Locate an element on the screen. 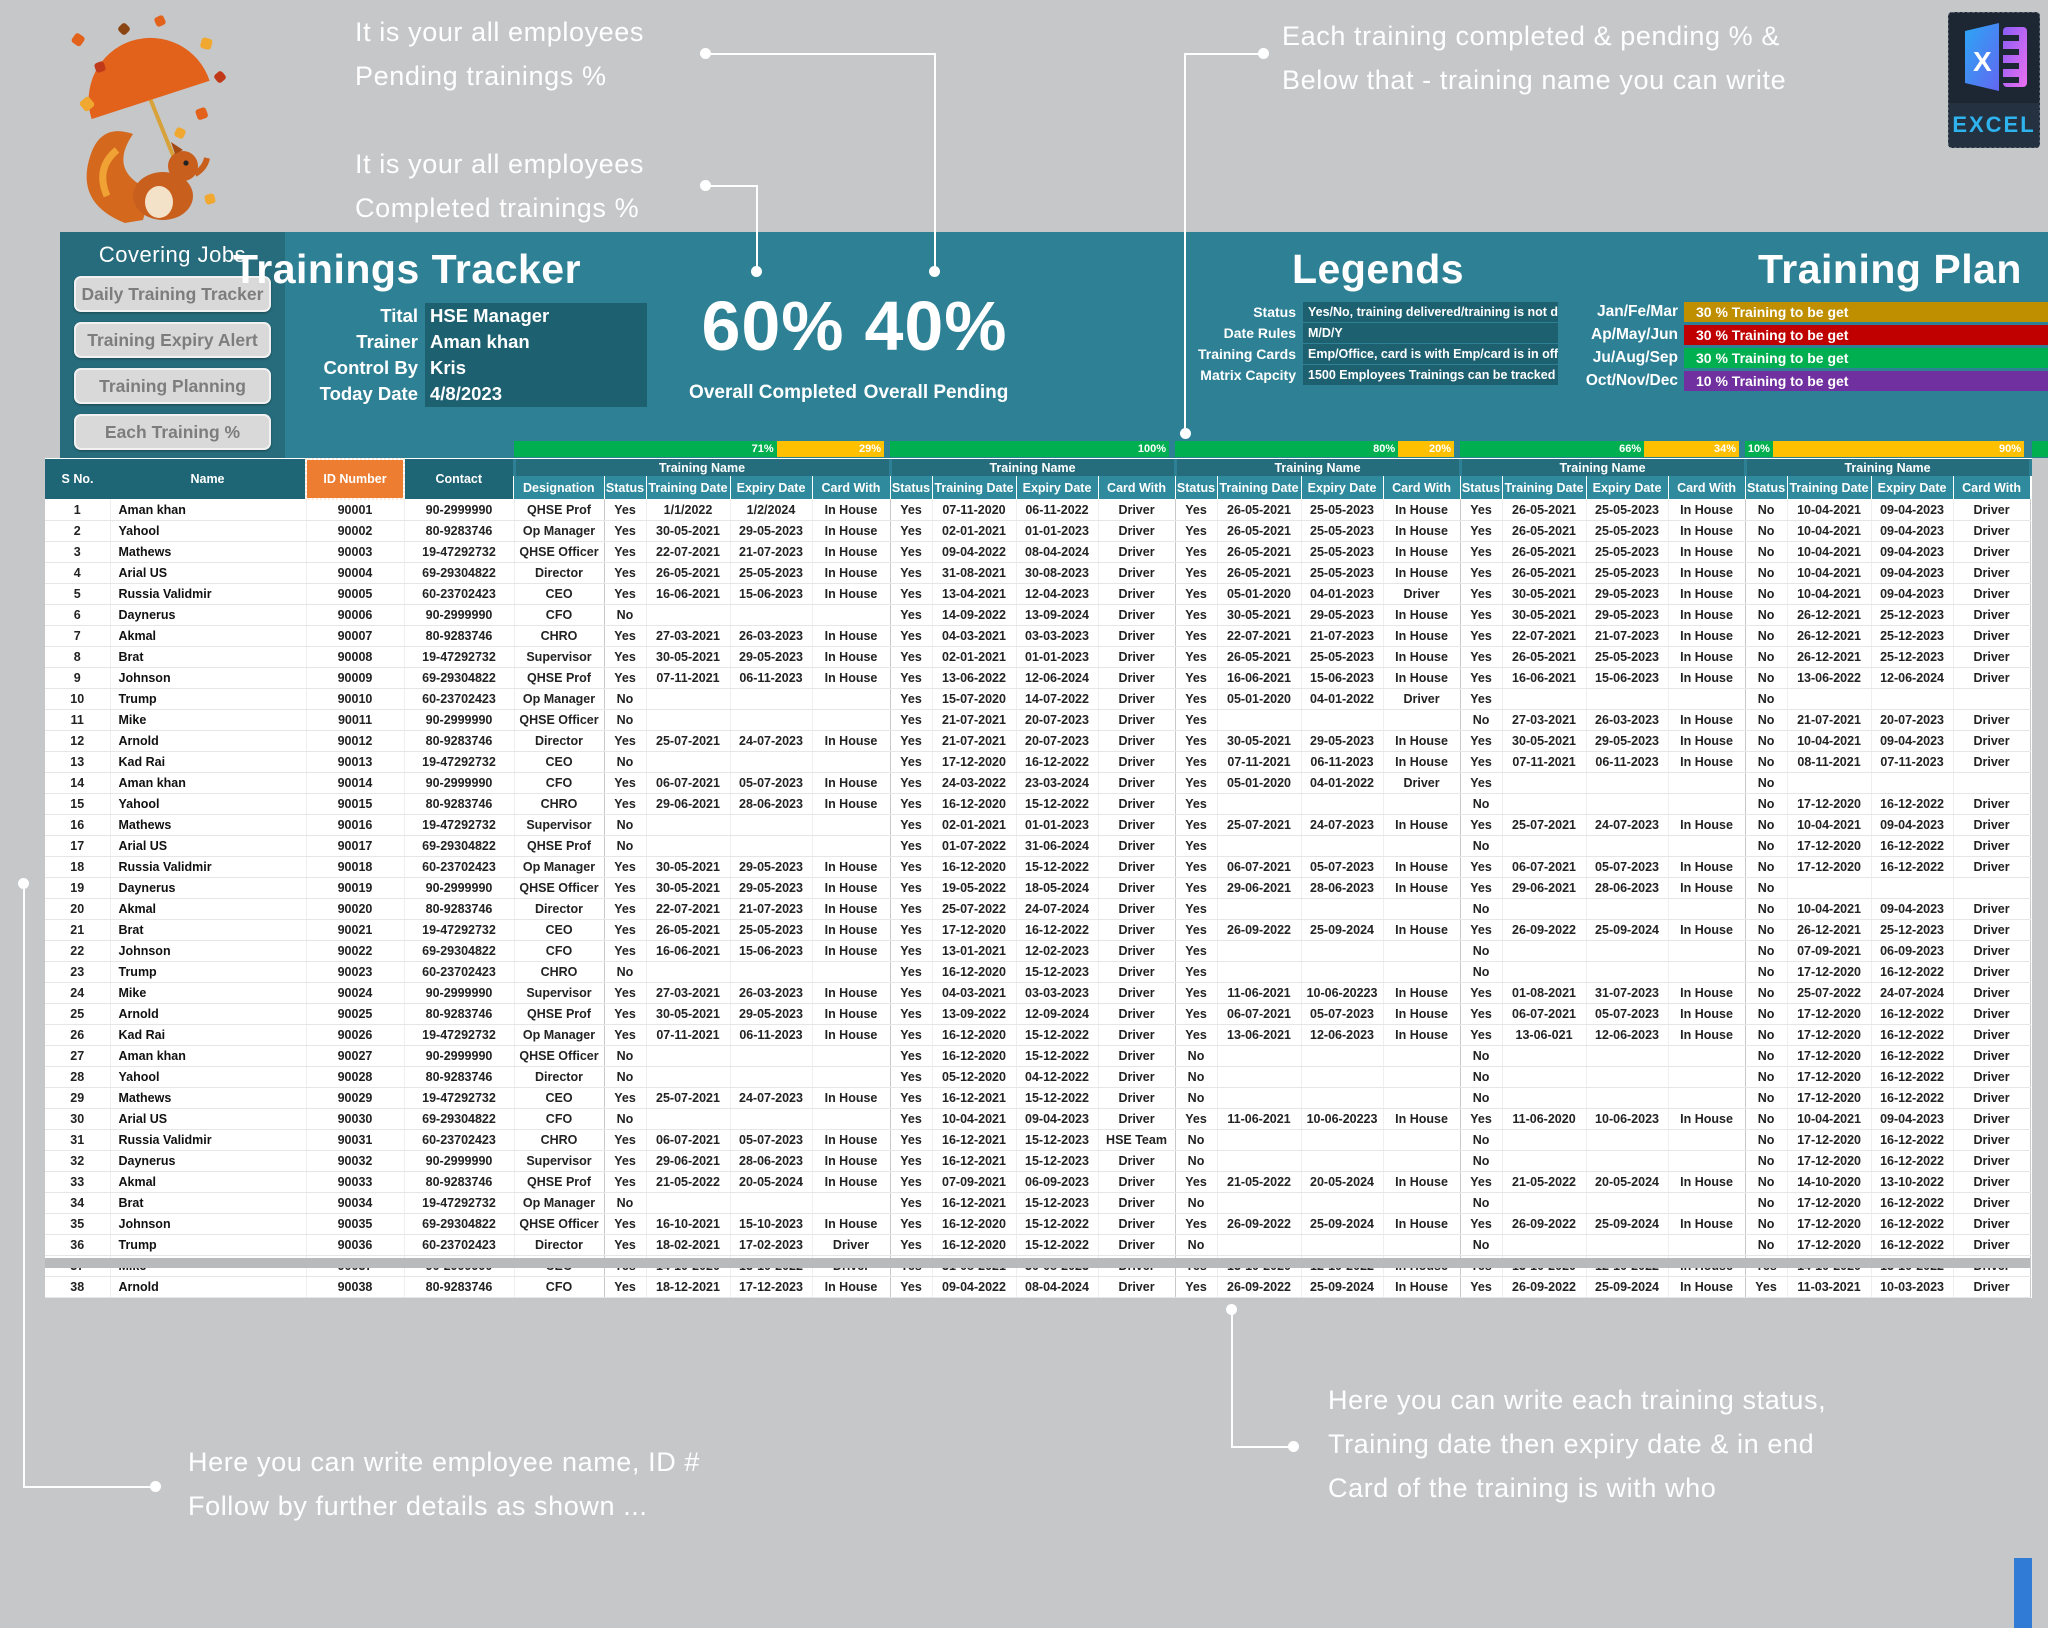  cell-t3-training-date: 13-06-2021 is located at coordinates (1259, 1035).